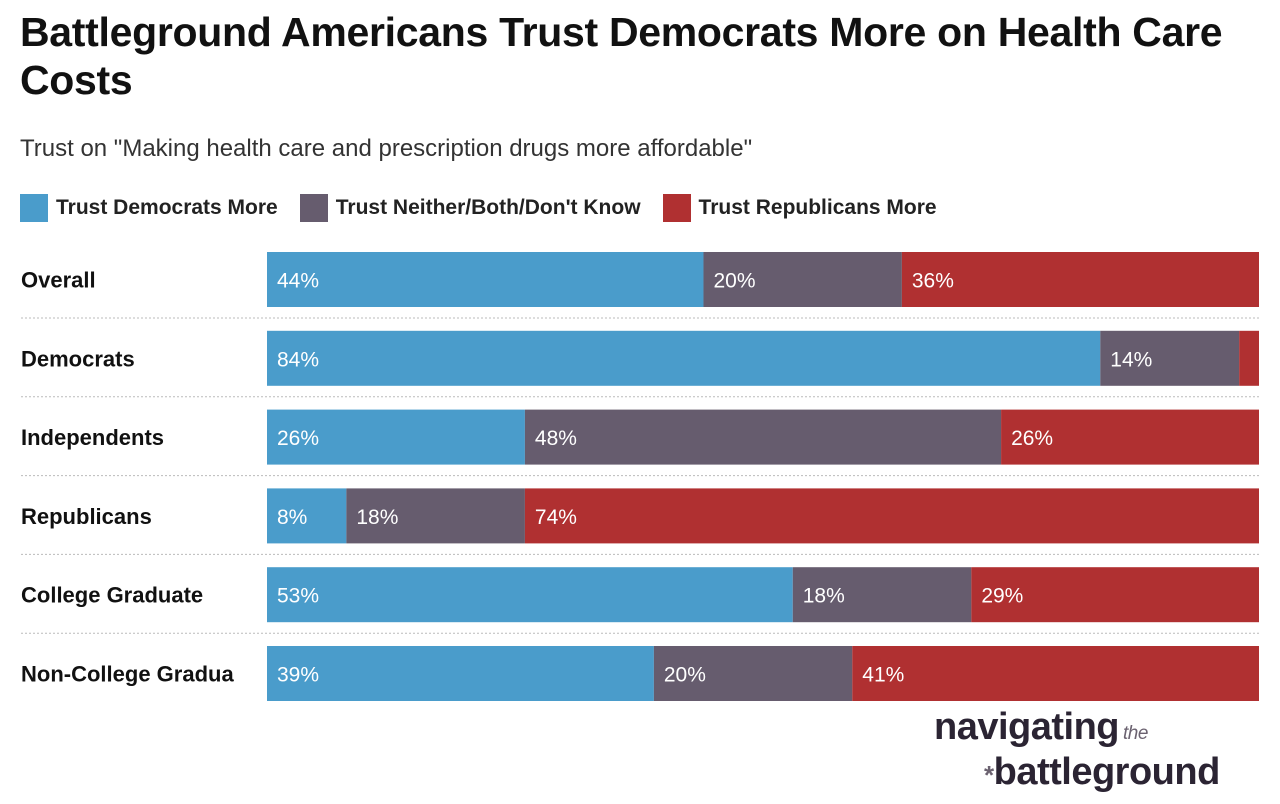 This screenshot has width=1280, height=804. Describe the element at coordinates (556, 517) in the screenshot. I see `data-label: 74%` at that location.